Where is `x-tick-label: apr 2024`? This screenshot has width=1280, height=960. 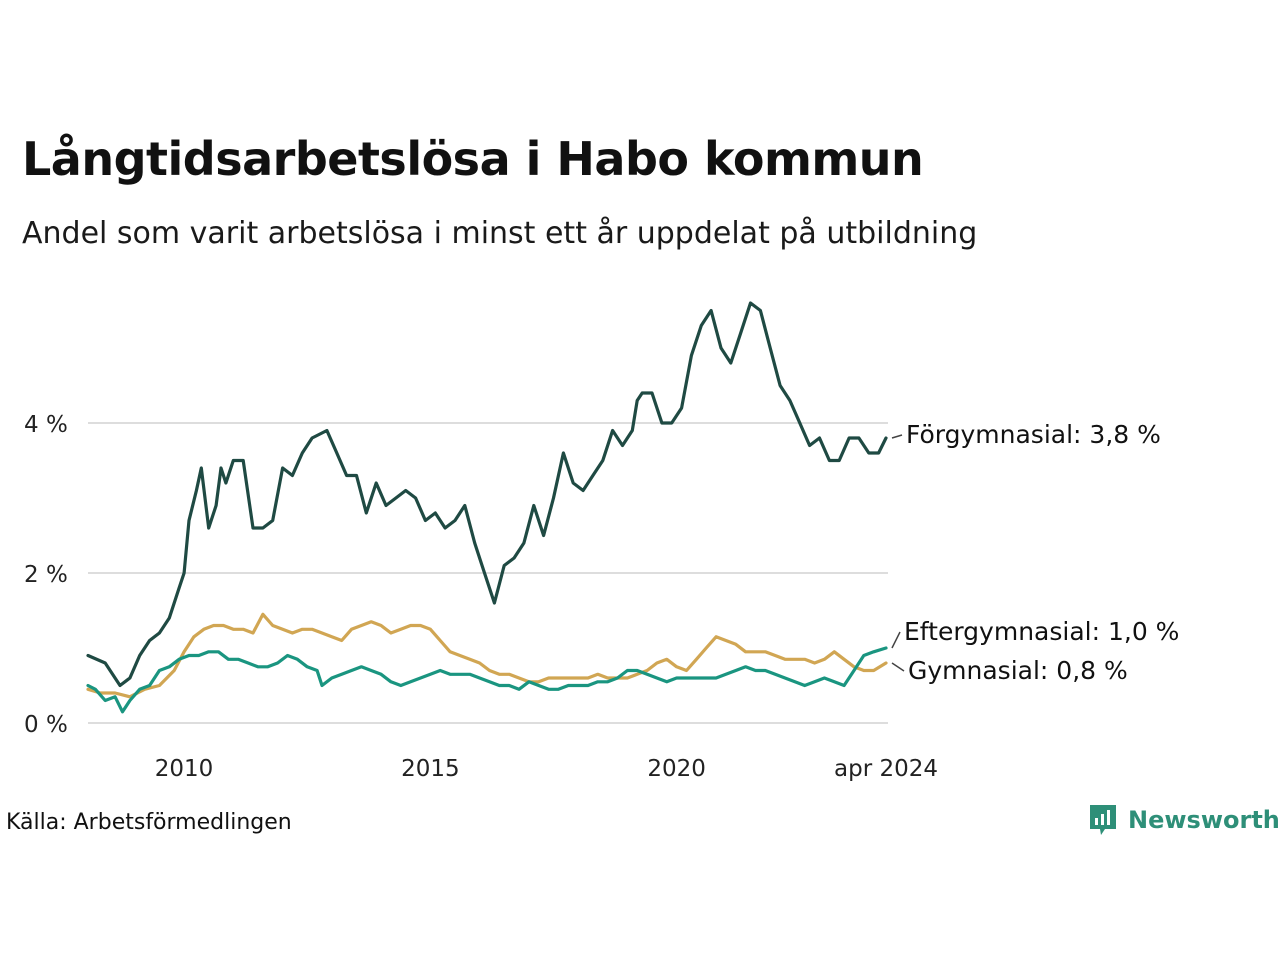
x-tick-label: apr 2024 is located at coordinates (886, 769).